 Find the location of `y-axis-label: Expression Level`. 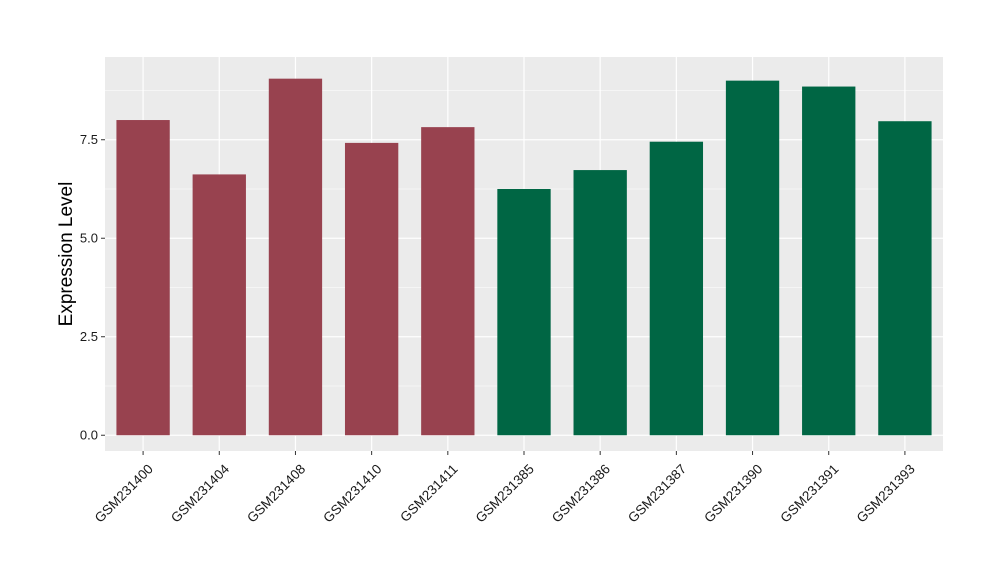

y-axis-label: Expression Level is located at coordinates (66, 254).